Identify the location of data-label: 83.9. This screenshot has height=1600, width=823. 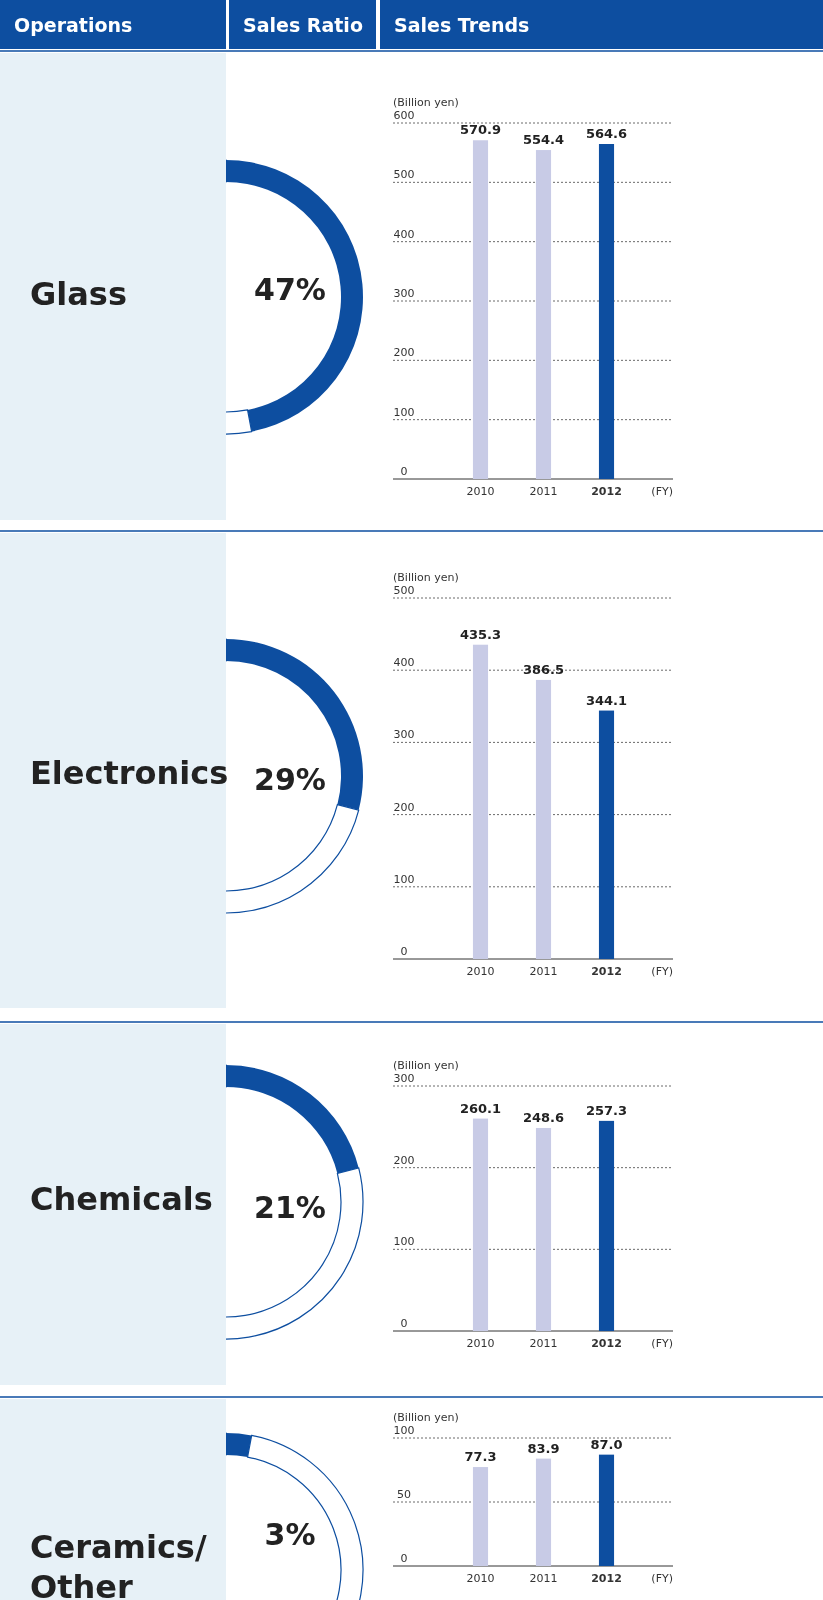
(543, 1448).